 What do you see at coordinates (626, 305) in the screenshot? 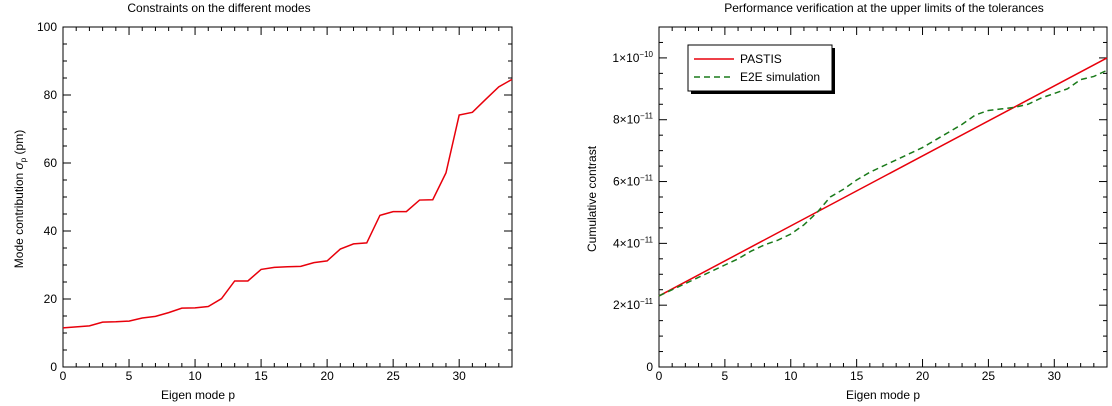
I see `y-tick-mantissa: 2×10` at bounding box center [626, 305].